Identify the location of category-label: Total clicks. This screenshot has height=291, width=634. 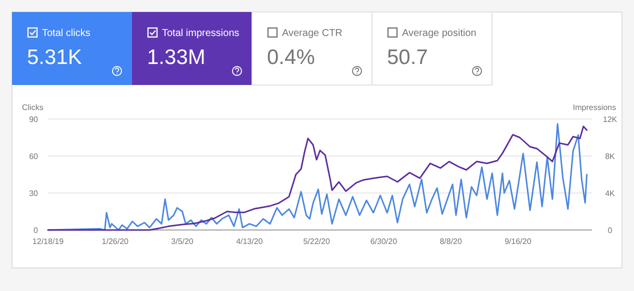
(66, 33).